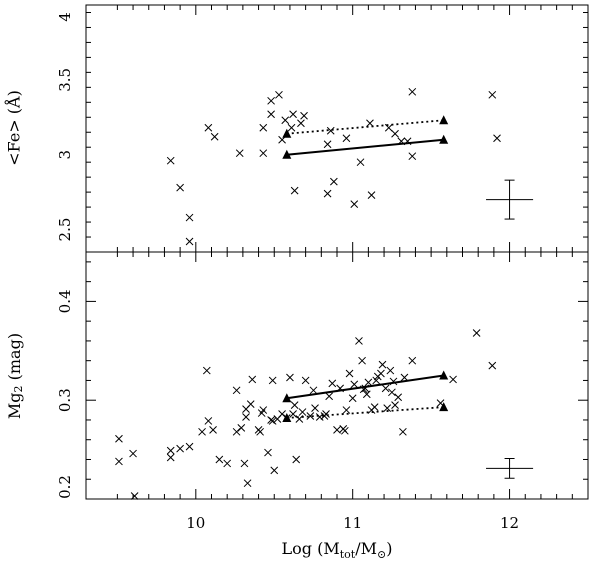  I want to click on x-tick-label: 11, so click(352, 523).